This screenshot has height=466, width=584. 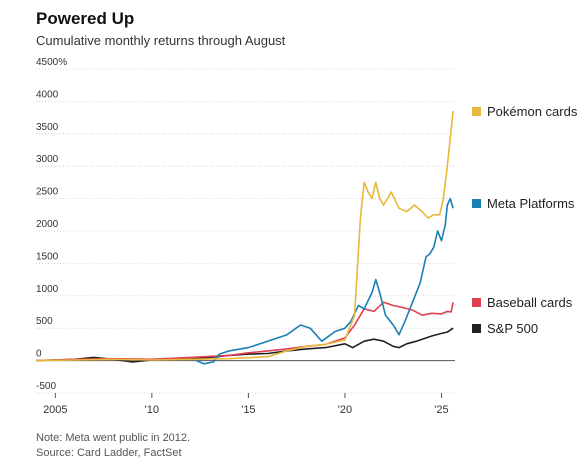 I want to click on y-tick-label: 2500, so click(x=47, y=192).